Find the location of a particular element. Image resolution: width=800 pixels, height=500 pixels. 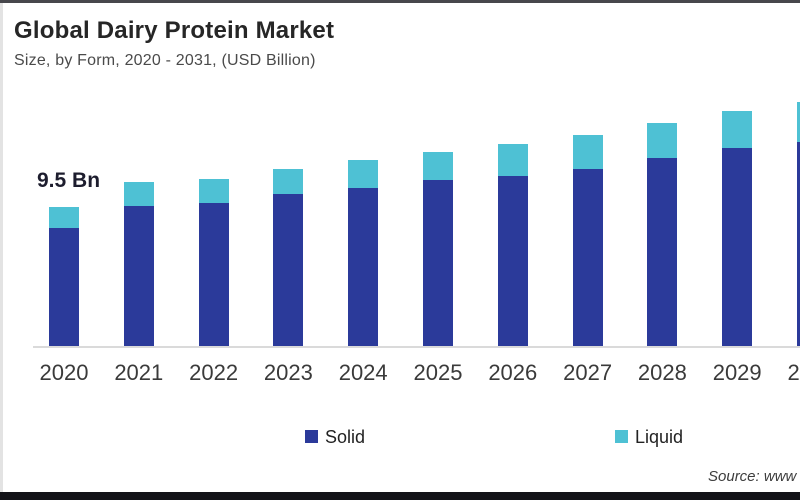

legend-item-solid: Solid is located at coordinates (335, 437).